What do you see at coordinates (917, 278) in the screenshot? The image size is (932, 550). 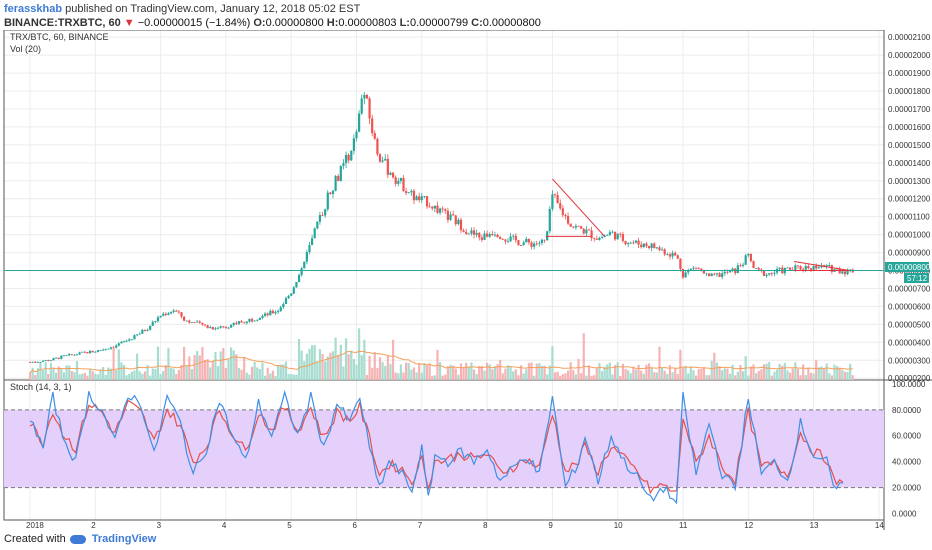 I see `countdown-badge-text: 57:12` at bounding box center [917, 278].